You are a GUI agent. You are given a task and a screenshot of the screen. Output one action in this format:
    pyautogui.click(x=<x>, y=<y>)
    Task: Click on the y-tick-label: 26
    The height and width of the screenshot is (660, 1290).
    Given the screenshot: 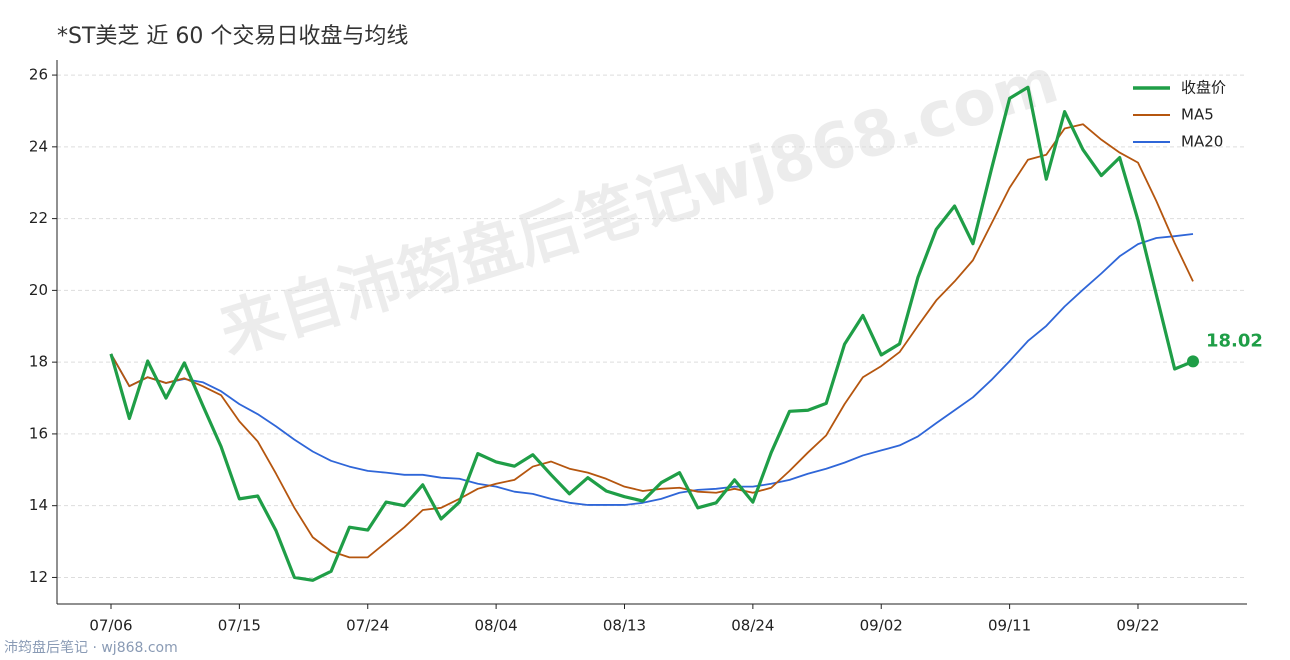 What is the action you would take?
    pyautogui.click(x=38, y=75)
    